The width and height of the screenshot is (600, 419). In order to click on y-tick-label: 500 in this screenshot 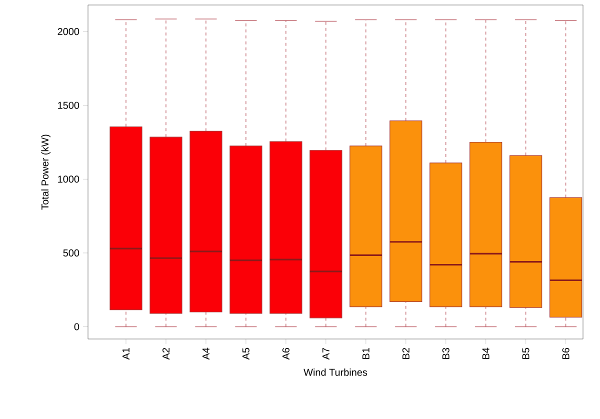, I will do `click(71, 252)`.